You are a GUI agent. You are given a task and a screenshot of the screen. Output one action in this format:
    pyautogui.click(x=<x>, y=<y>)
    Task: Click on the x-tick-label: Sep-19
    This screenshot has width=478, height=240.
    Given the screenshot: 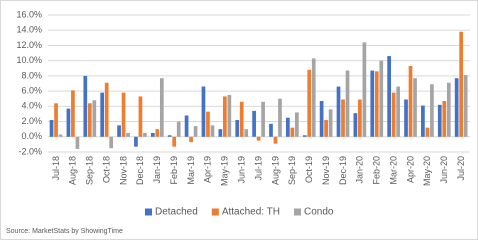 What is the action you would take?
    pyautogui.click(x=292, y=170)
    